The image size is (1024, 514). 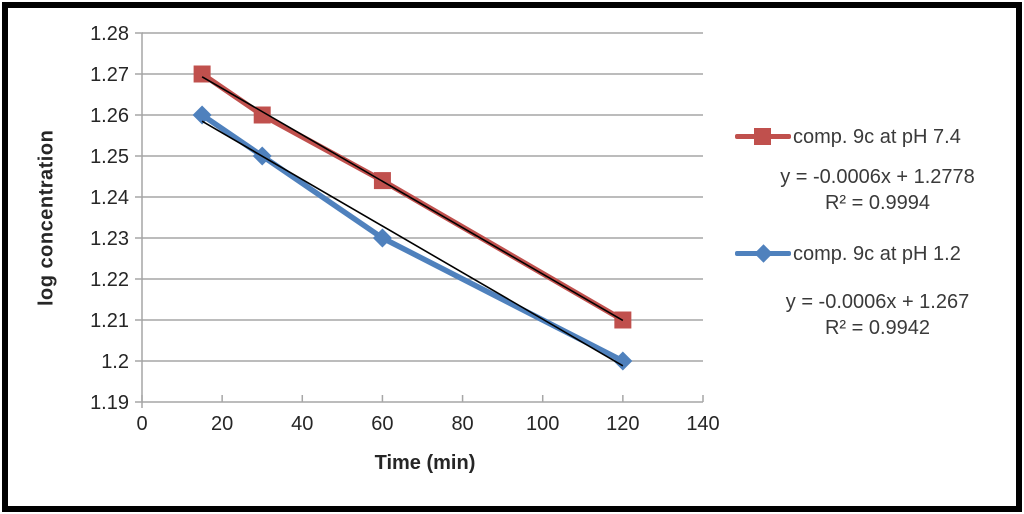 What do you see at coordinates (425, 463) in the screenshot?
I see `x-axis-title: Time (min)` at bounding box center [425, 463].